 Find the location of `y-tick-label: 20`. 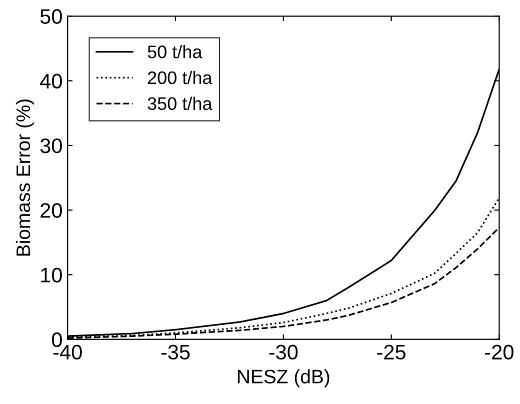

y-tick-label: 20 is located at coordinates (51, 210).